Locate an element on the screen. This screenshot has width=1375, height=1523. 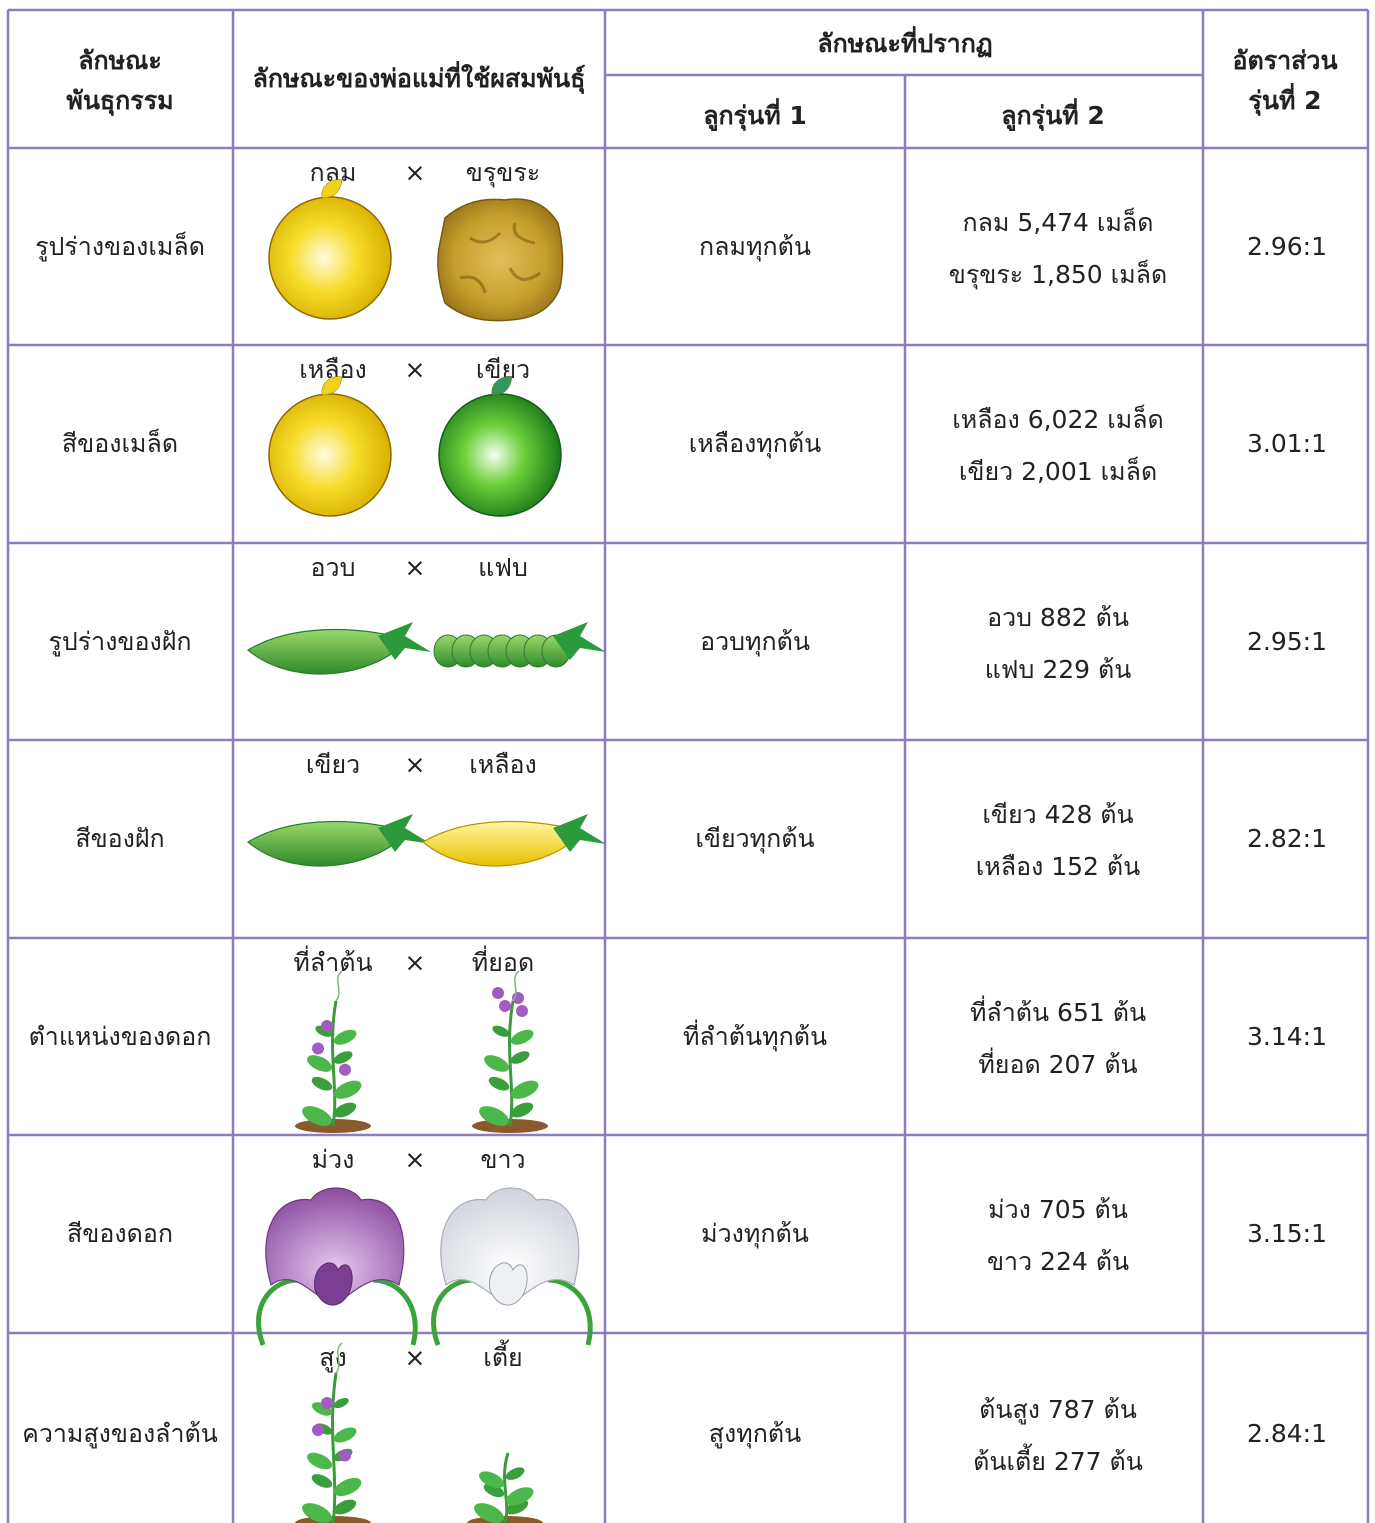
f1-result: ม่วงทุกต้น is located at coordinates (755, 1234).